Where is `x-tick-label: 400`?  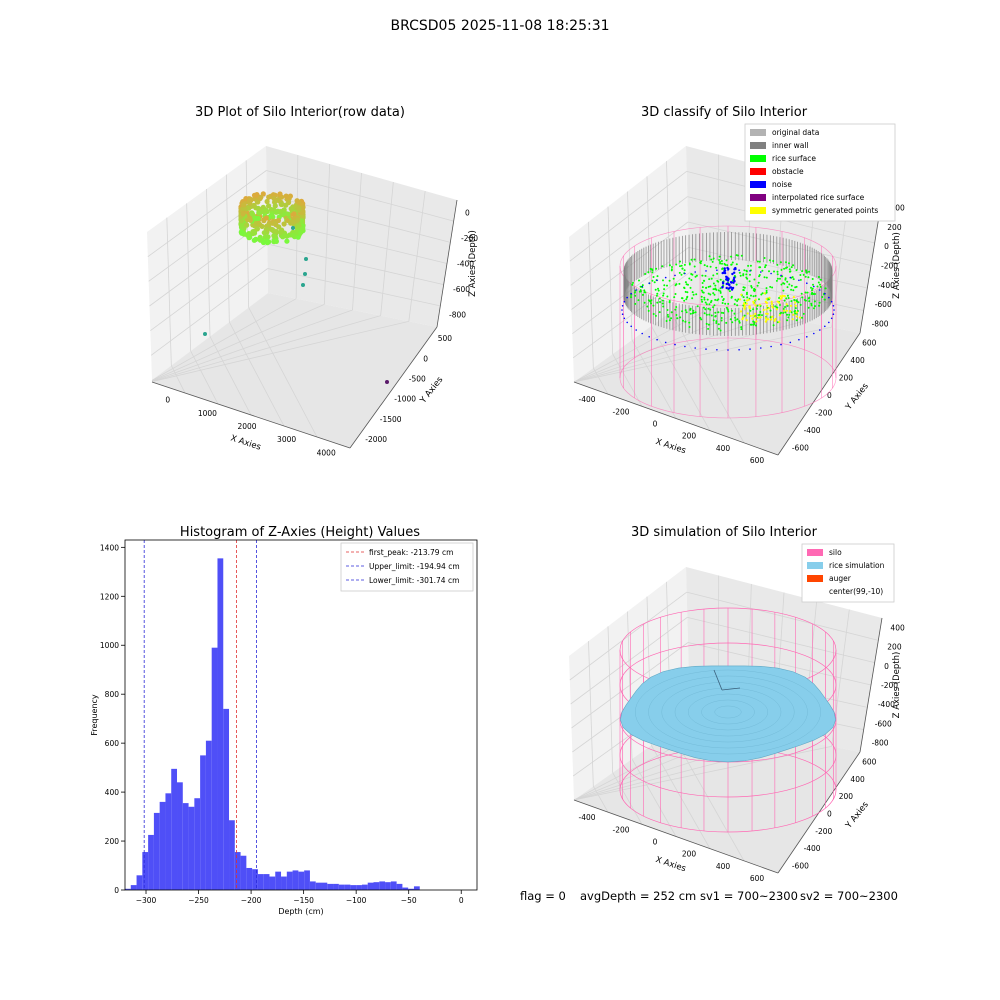
x-tick-label: 400 is located at coordinates (723, 866).